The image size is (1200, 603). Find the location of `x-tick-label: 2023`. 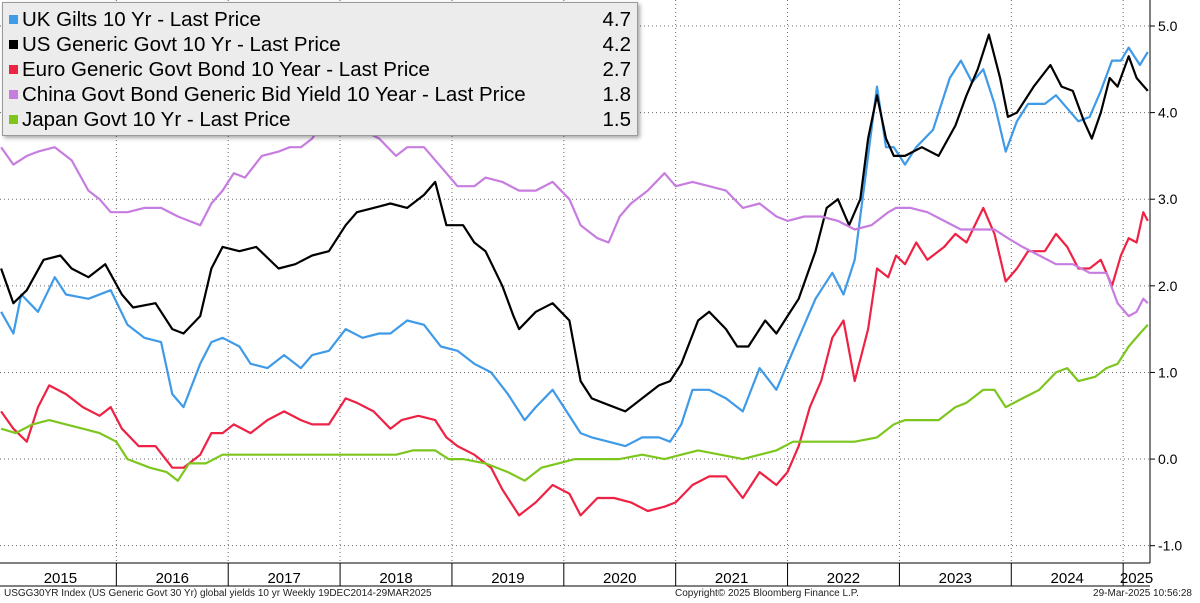

x-tick-label: 2023 is located at coordinates (955, 578).